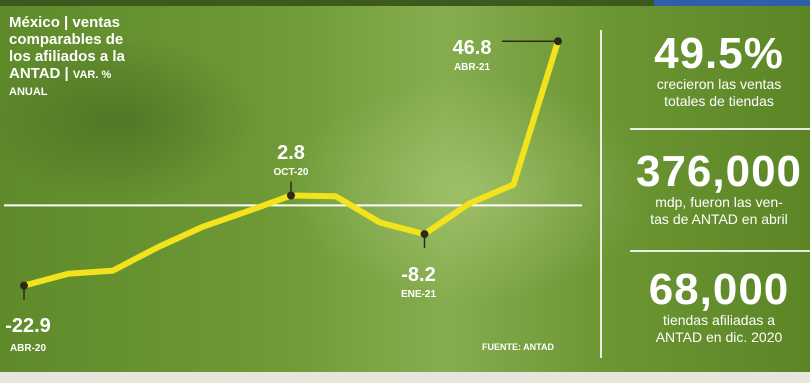  I want to click on vertical-divider, so click(601, 194).